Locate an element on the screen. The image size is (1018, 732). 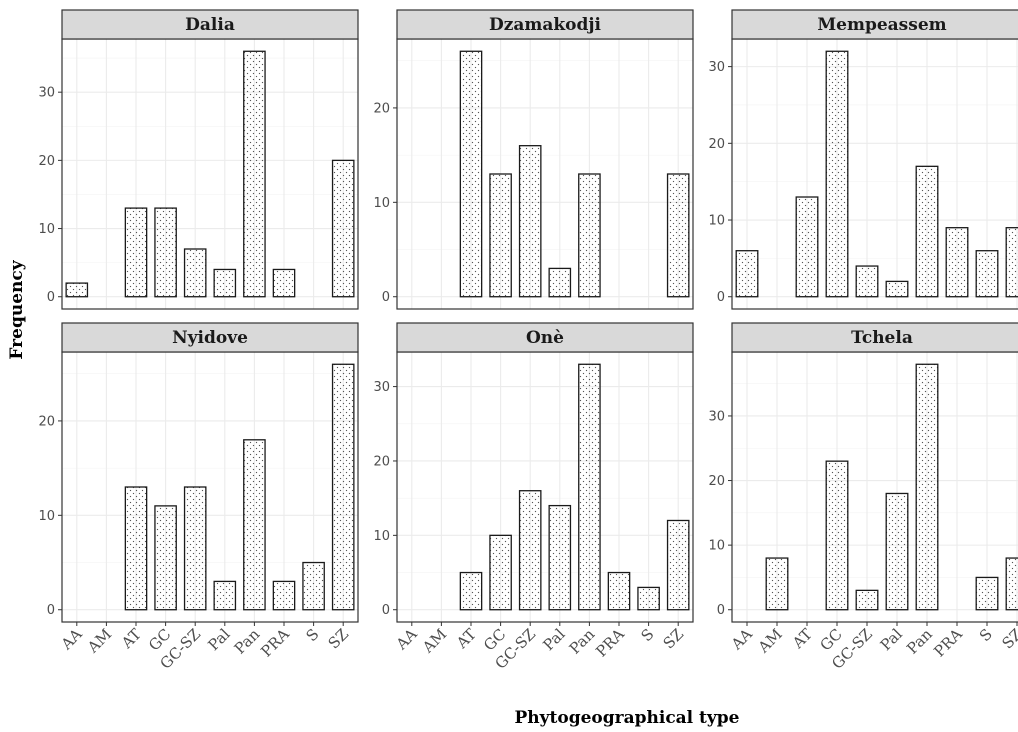
facet-panel: Dalia 0 10 20 30 is located at coordinates (198, 159).